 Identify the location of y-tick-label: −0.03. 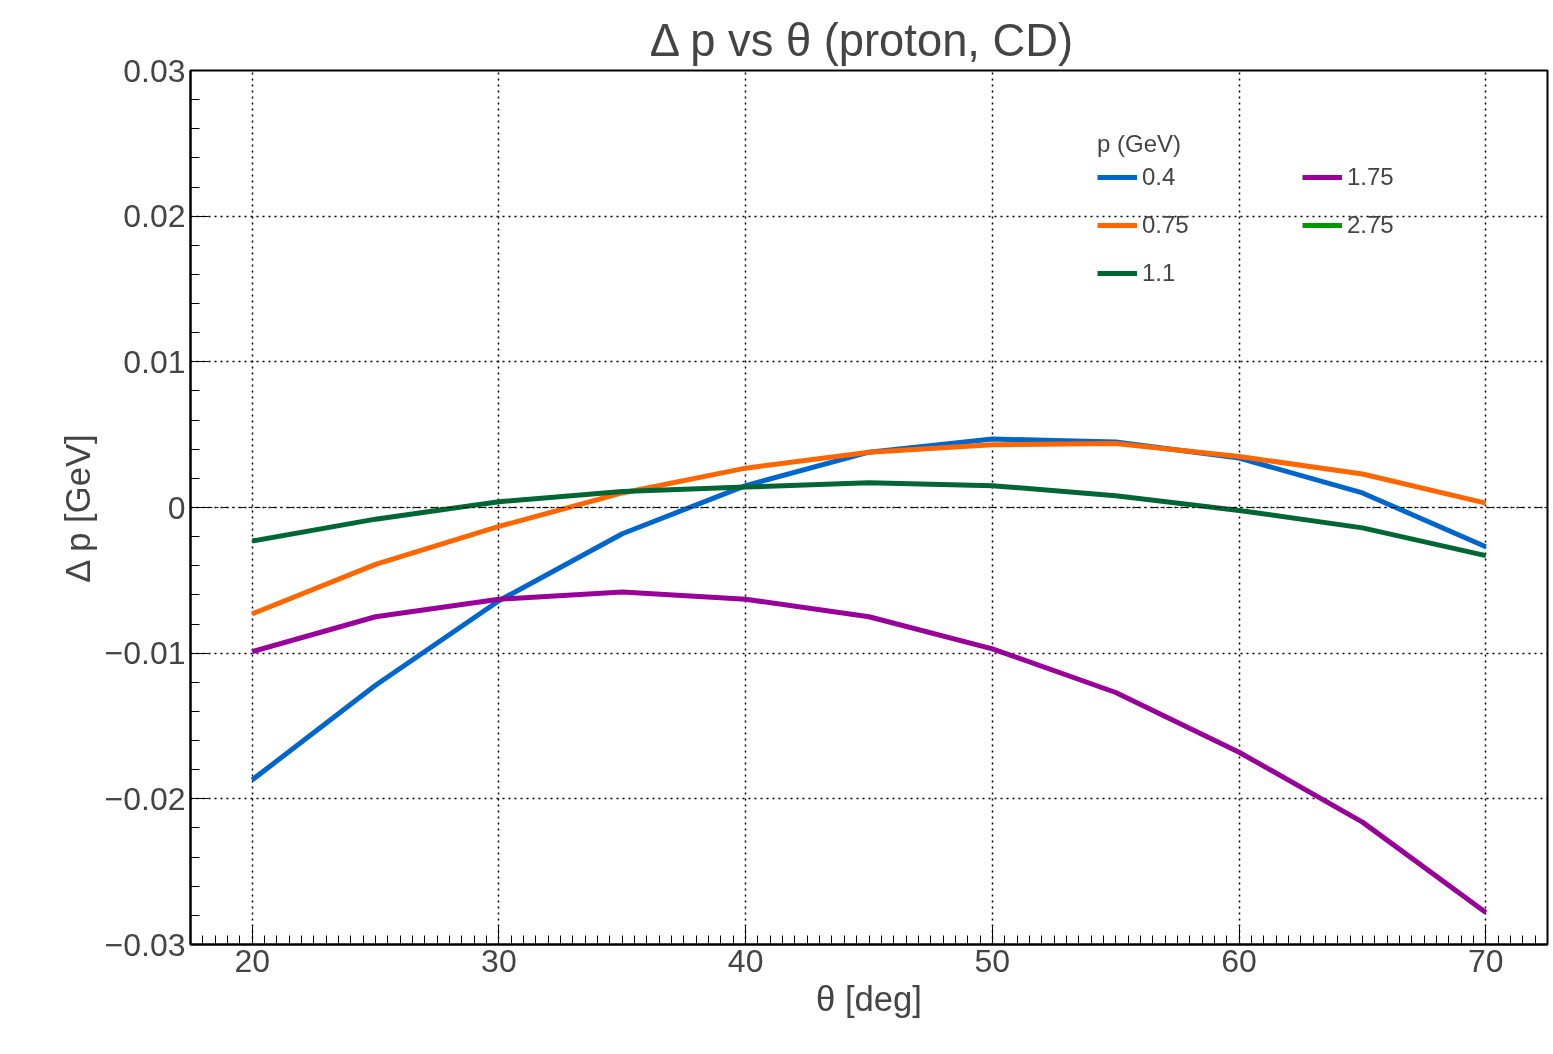
(145, 944).